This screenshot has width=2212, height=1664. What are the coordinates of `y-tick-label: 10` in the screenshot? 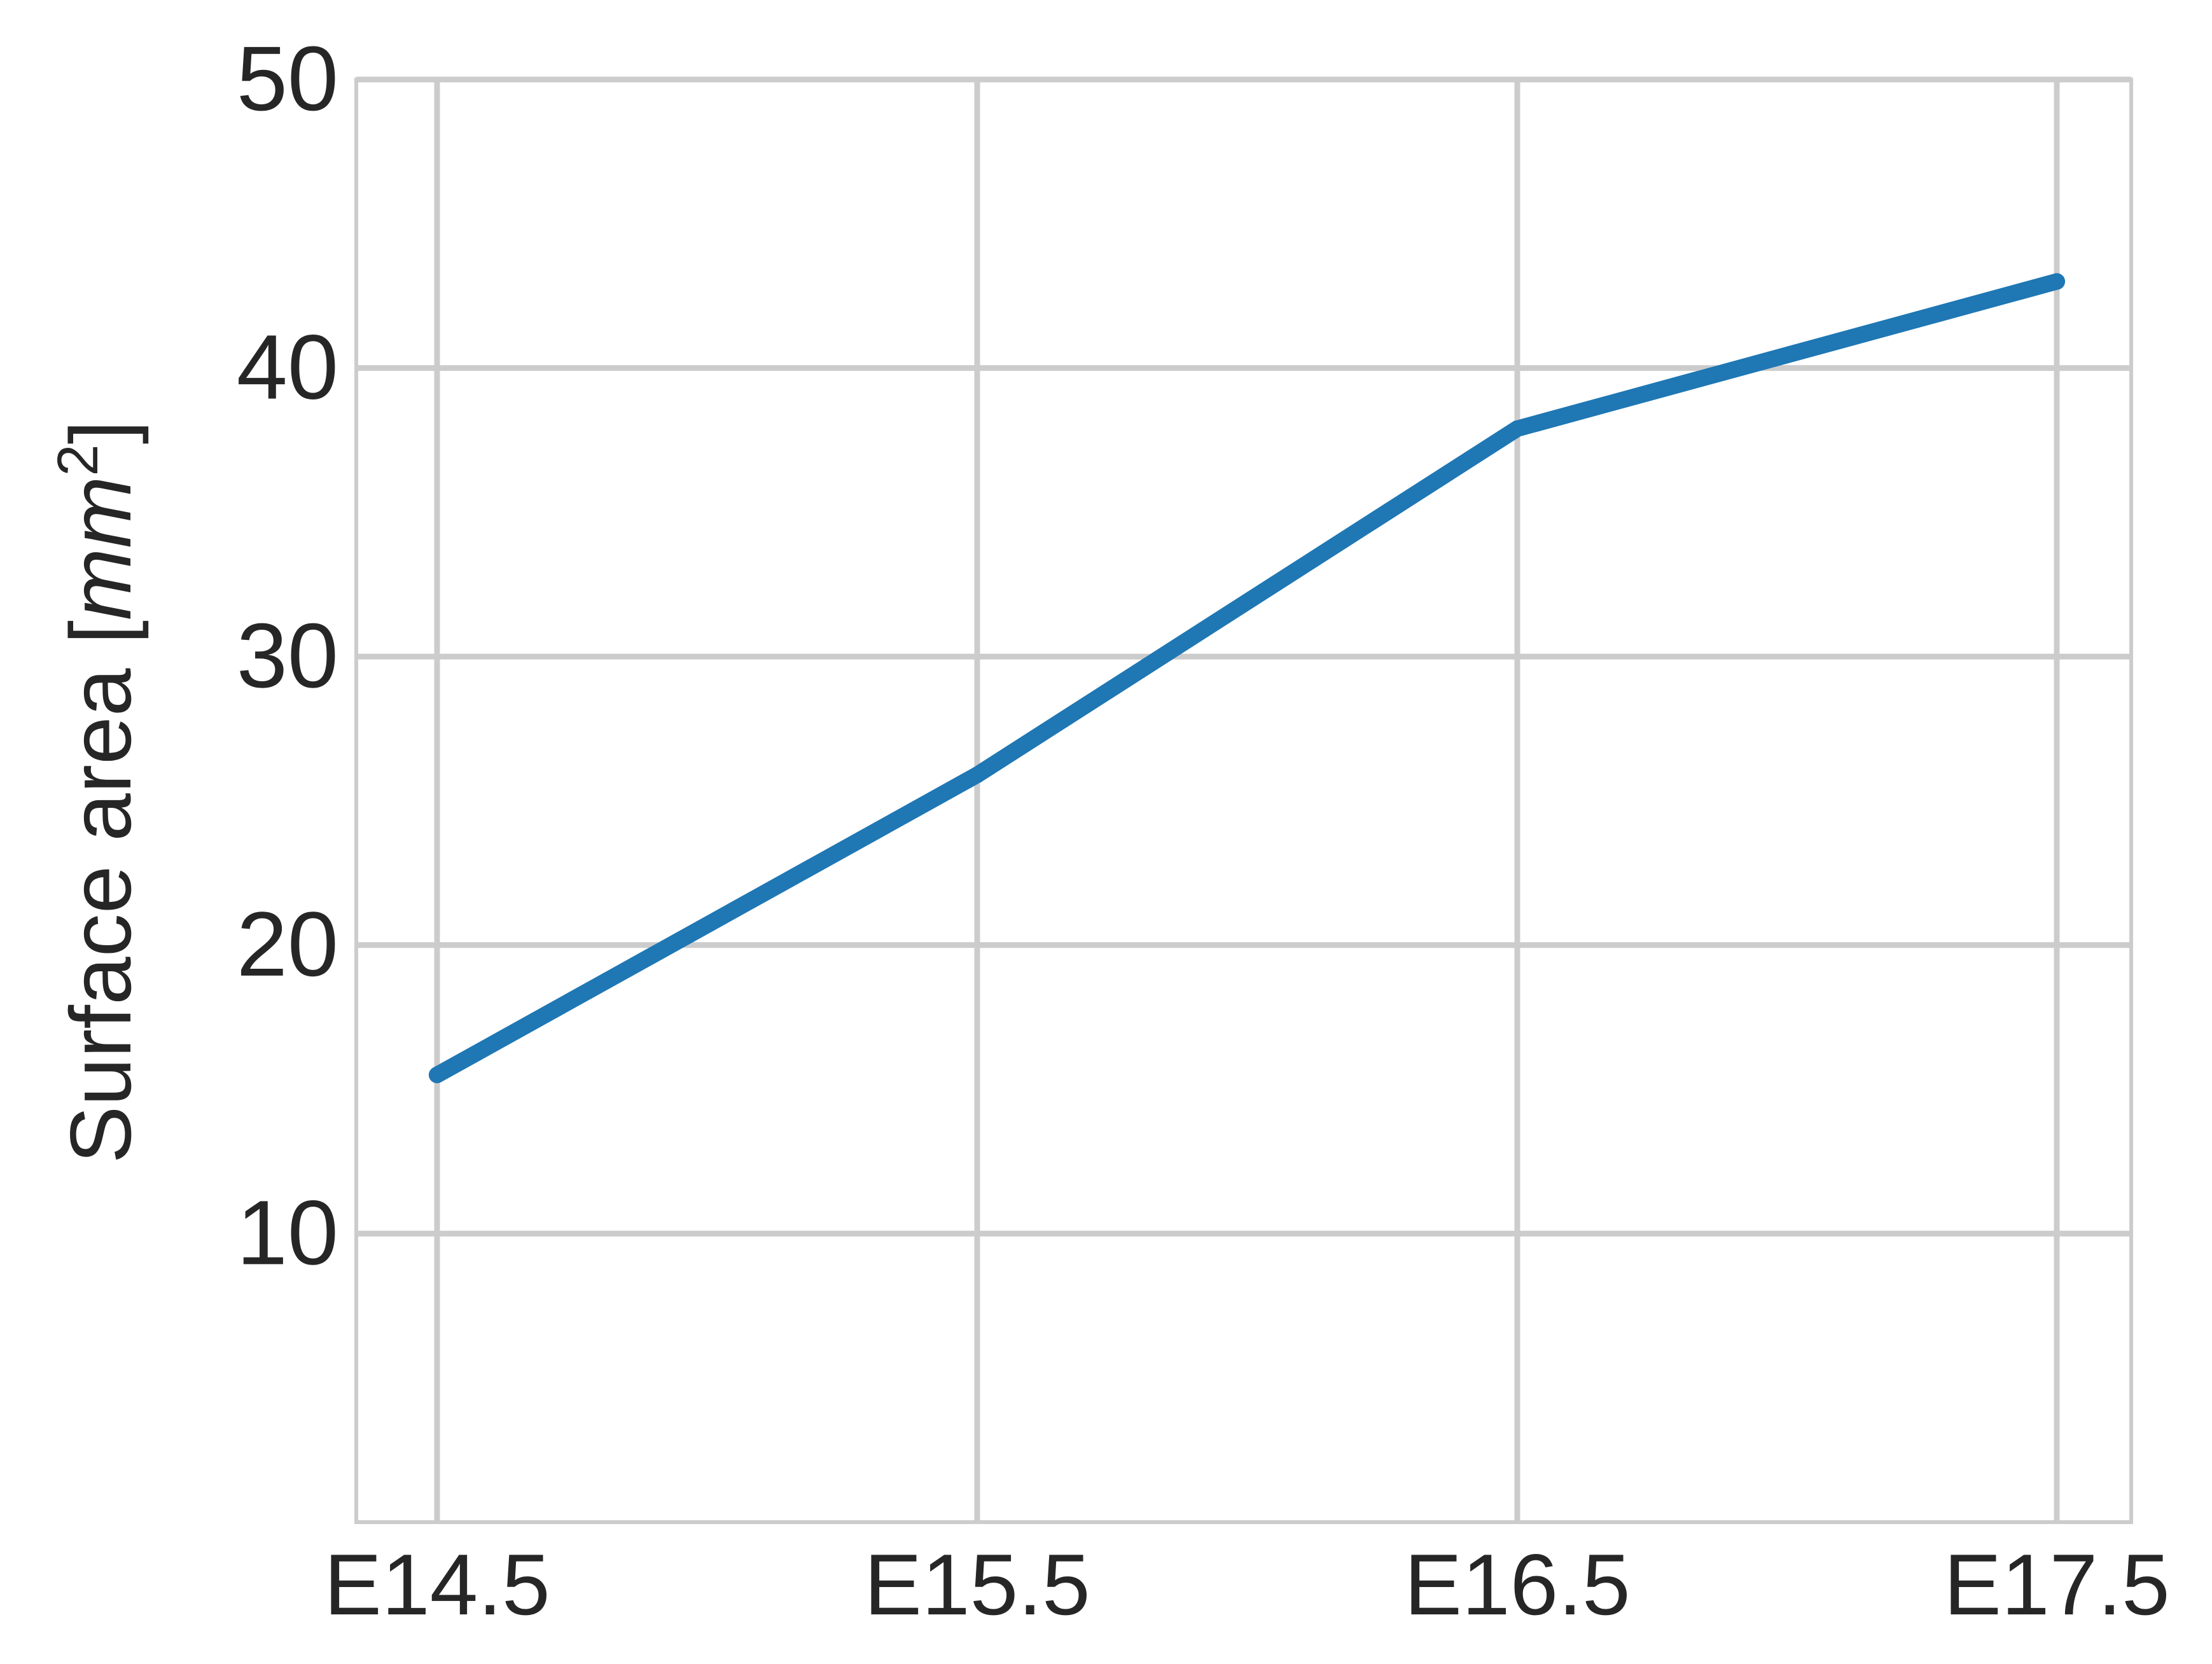 It's located at (287, 1232).